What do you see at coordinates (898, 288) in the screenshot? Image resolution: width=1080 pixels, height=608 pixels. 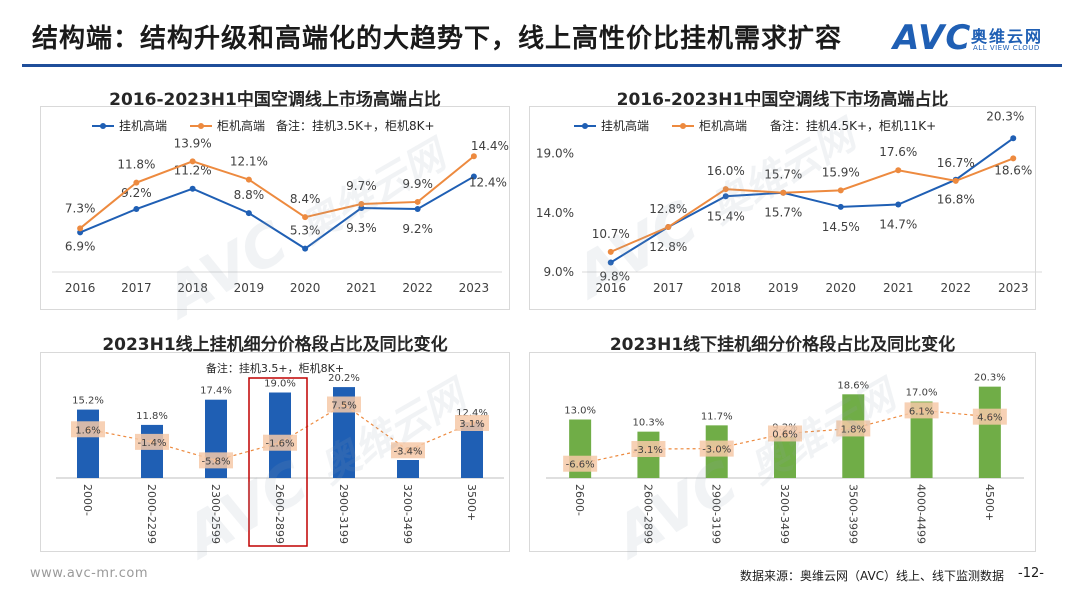 I see `offline-trend-x-tick-label: 2021` at bounding box center [898, 288].